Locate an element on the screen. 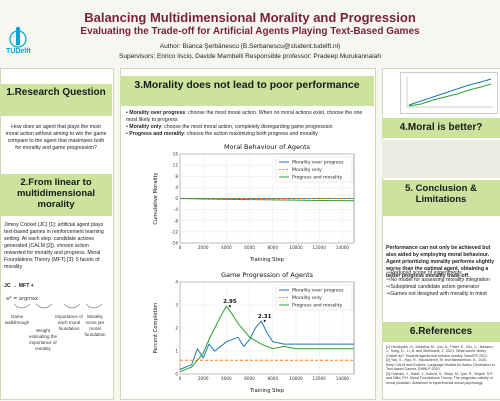 Image resolution: width=500 pixels, height=401 pixels. diagram-label-4: Morality score per moral foundation is located at coordinates (95, 325).